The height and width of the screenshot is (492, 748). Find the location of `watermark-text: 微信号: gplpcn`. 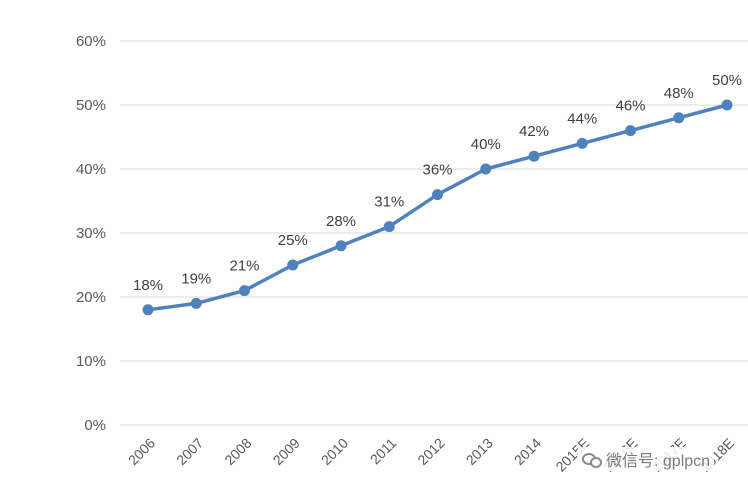

watermark-text: 微信号: gplpcn is located at coordinates (658, 461).